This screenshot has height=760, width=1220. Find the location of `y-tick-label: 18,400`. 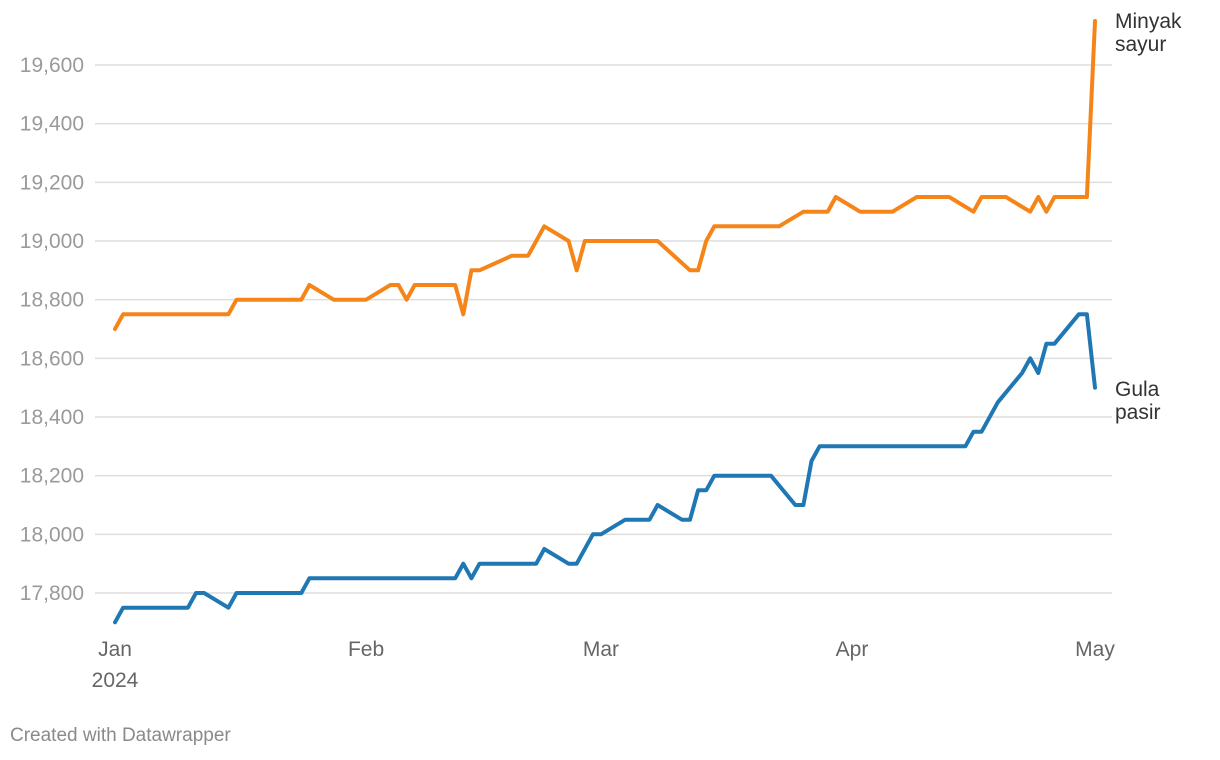

y-tick-label: 18,400 is located at coordinates (52, 417).